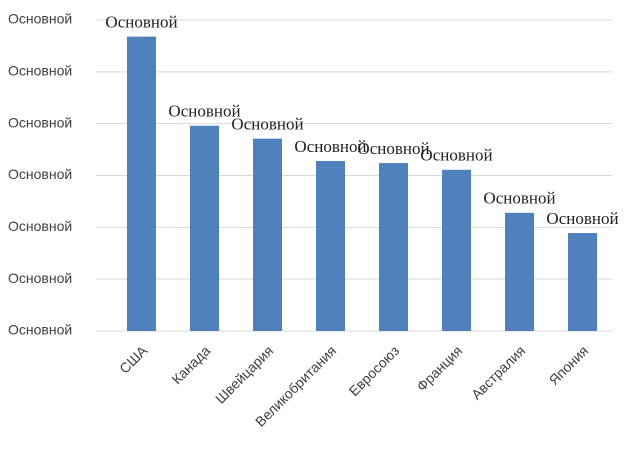 This screenshot has width=625, height=461. What do you see at coordinates (374, 370) in the screenshot?
I see `x-tick-label: Евросоюз` at bounding box center [374, 370].